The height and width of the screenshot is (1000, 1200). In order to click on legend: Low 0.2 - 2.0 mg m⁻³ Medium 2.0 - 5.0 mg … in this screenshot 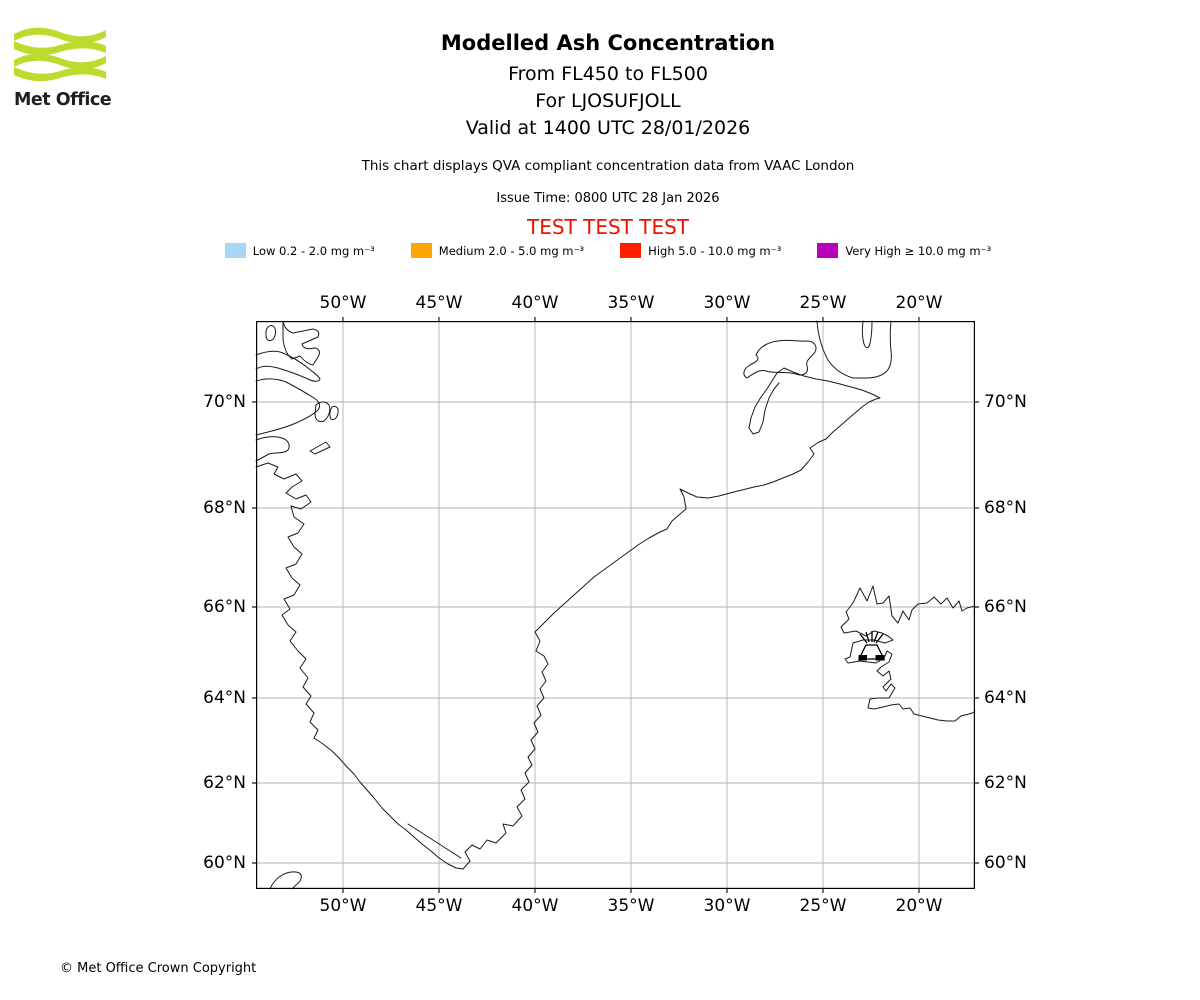, I will do `click(608, 250)`.